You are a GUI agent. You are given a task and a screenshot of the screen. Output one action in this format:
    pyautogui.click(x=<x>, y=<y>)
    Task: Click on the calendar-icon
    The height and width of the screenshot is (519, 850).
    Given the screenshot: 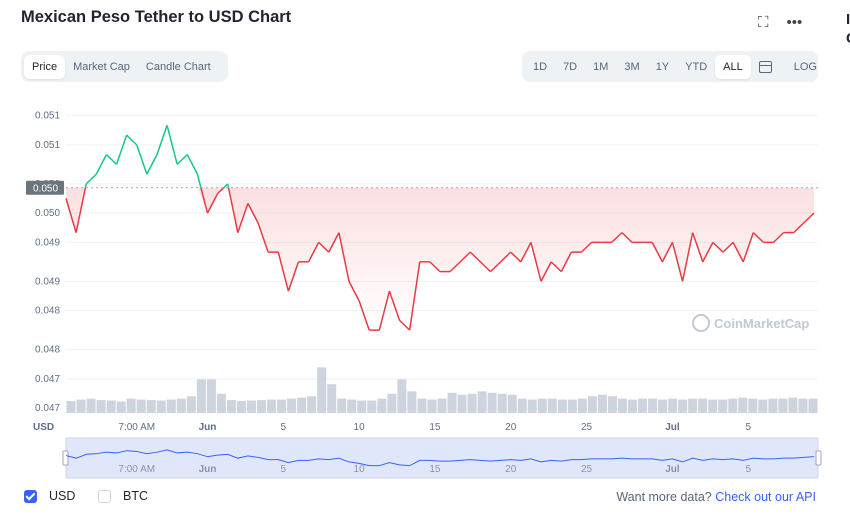 What is the action you would take?
    pyautogui.click(x=765, y=66)
    